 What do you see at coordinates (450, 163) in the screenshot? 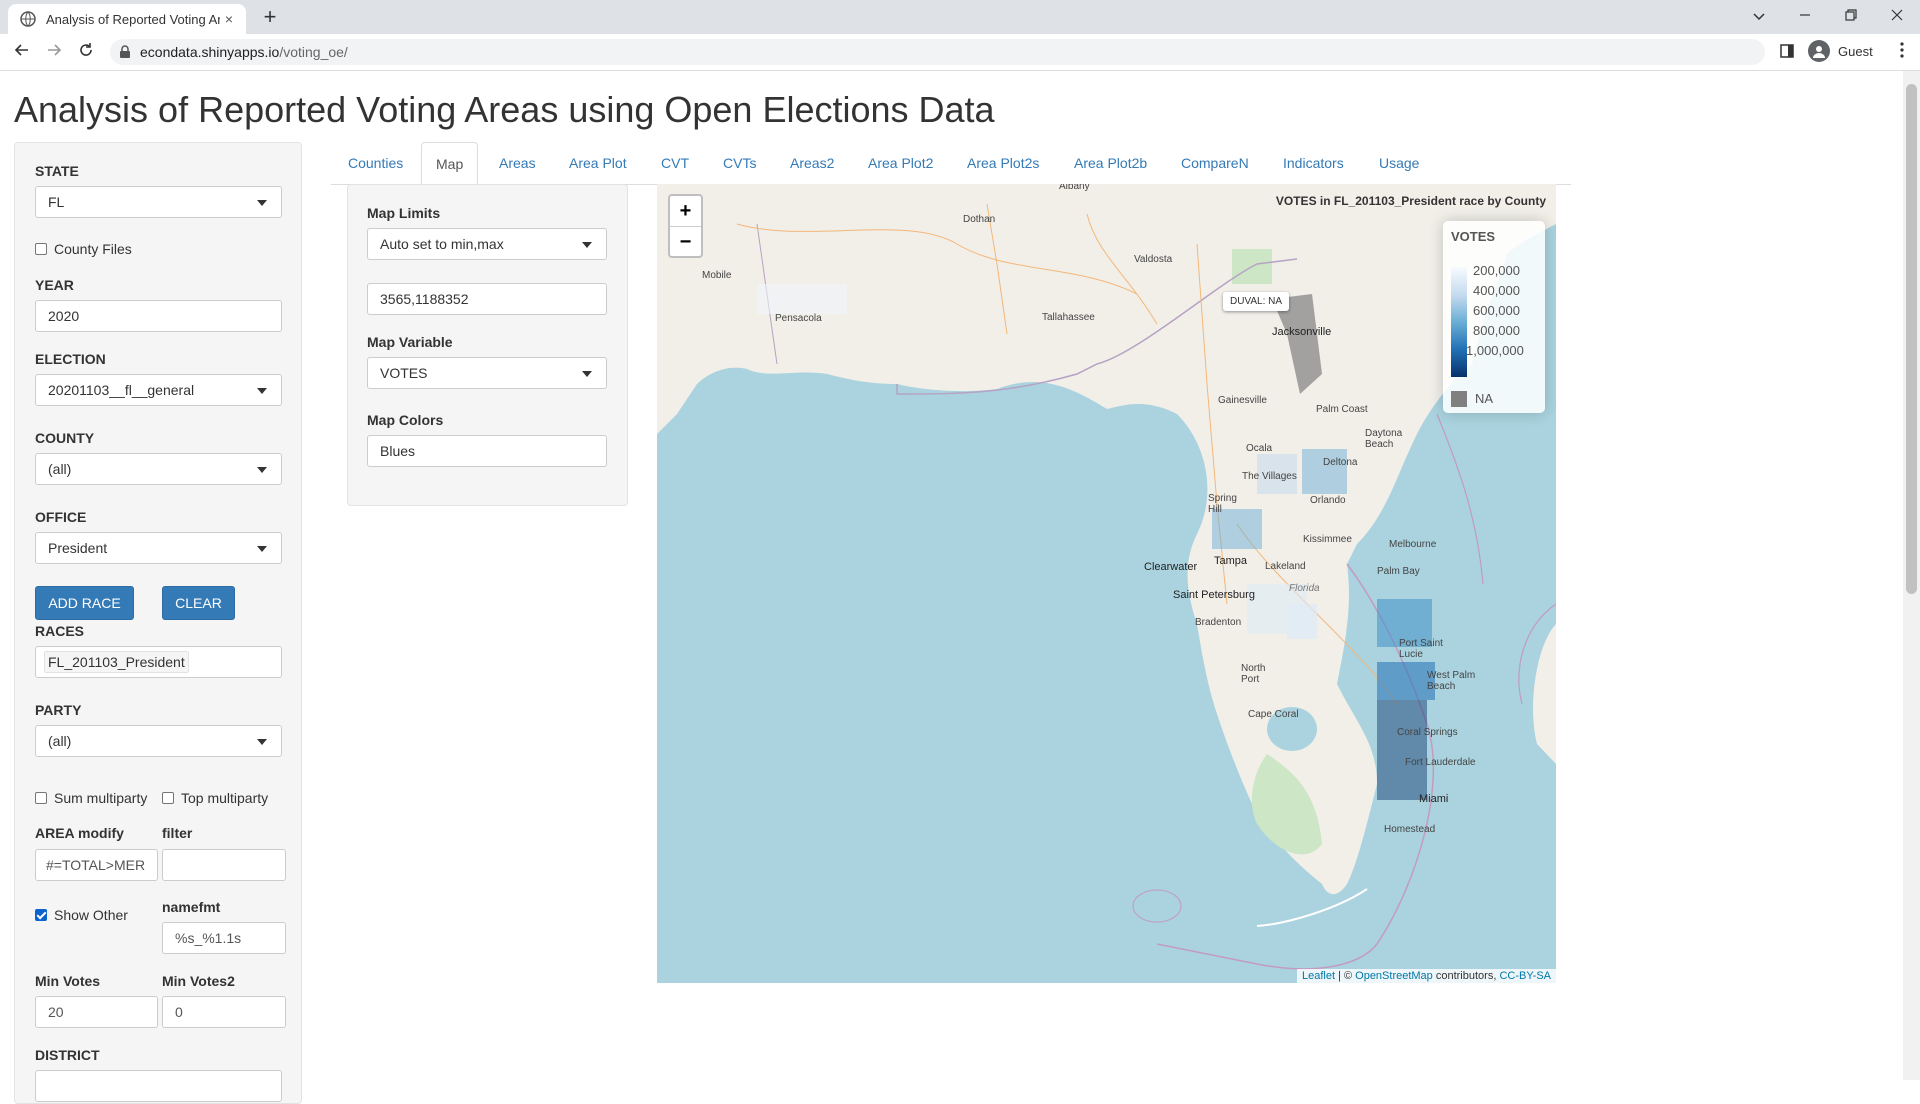
I see `tab-map: Map` at bounding box center [450, 163].